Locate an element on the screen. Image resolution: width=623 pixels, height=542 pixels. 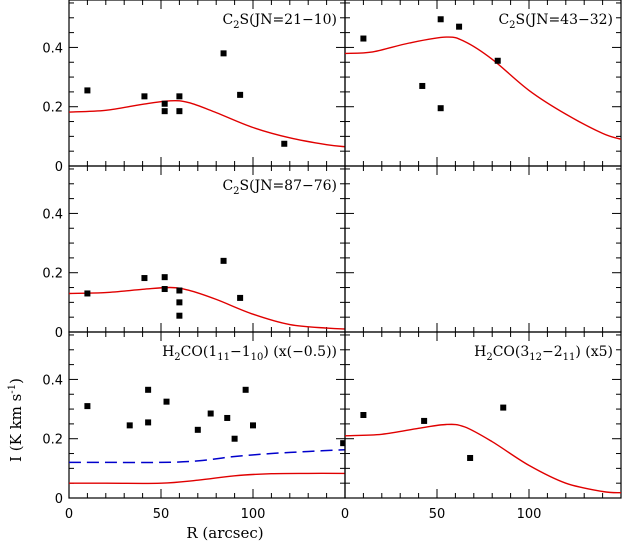
panel-title: H2CO(111−110) (x(−0.5)) is located at coordinates (249, 353).